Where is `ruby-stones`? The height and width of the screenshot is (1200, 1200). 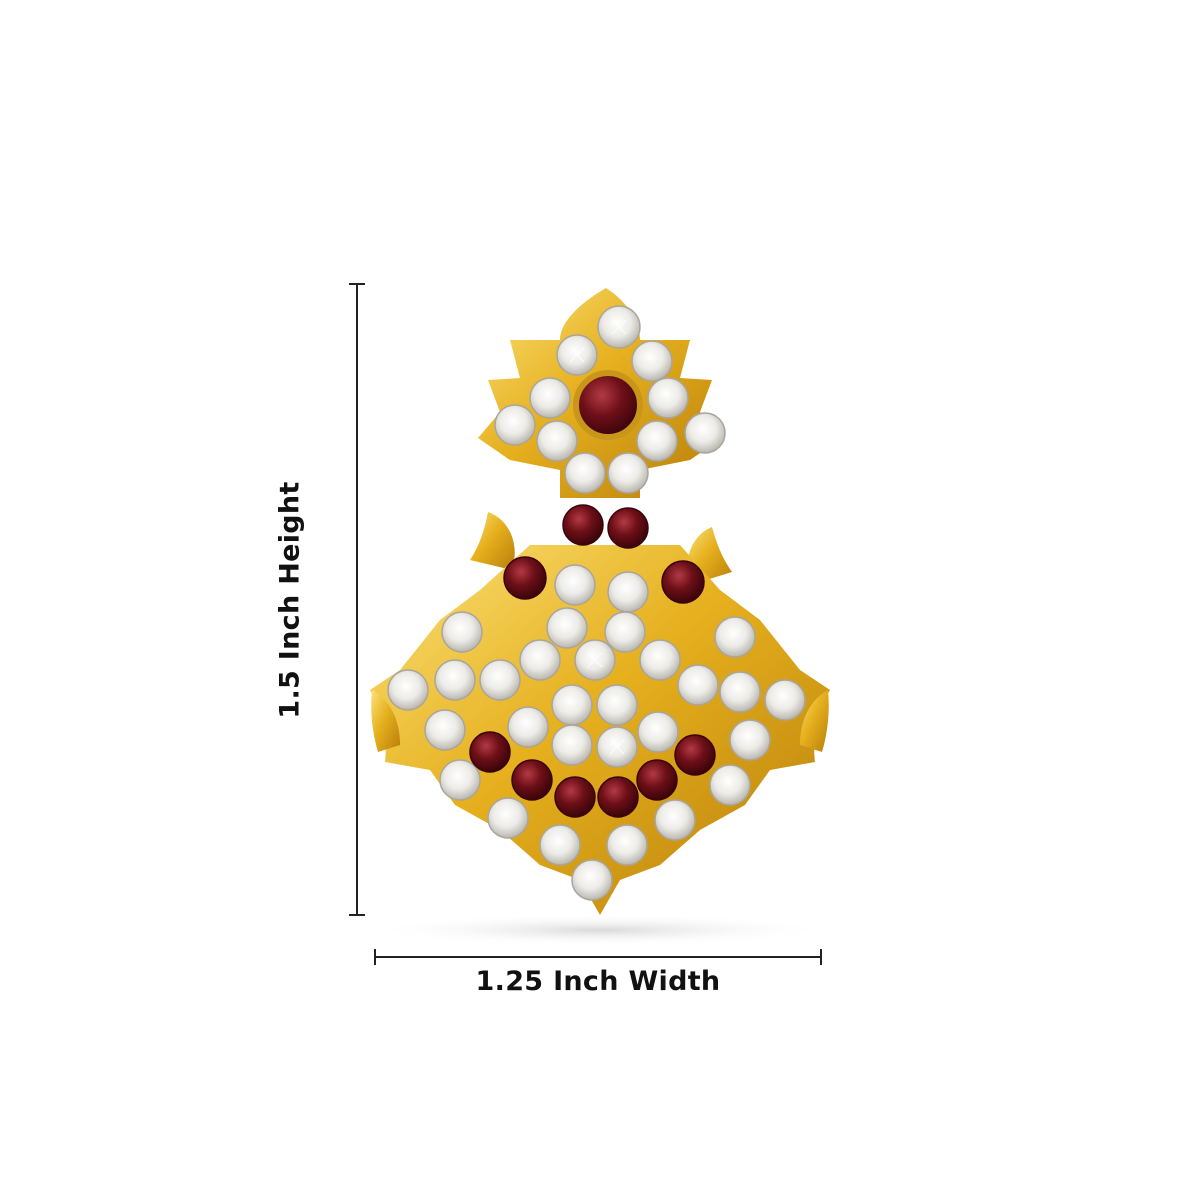 ruby-stones is located at coordinates (592, 594).